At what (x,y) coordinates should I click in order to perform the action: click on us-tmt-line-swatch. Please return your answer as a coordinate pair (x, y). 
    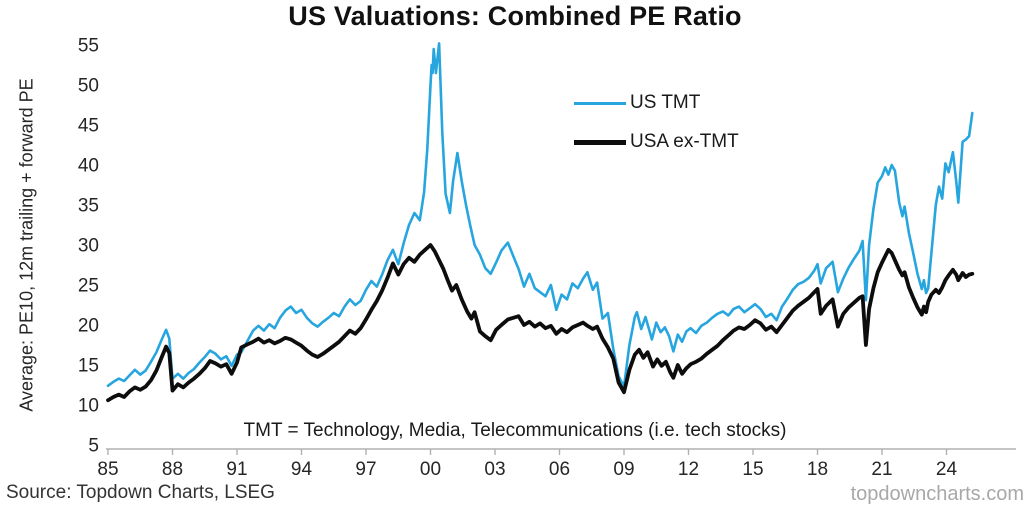
    Looking at the image, I should click on (600, 103).